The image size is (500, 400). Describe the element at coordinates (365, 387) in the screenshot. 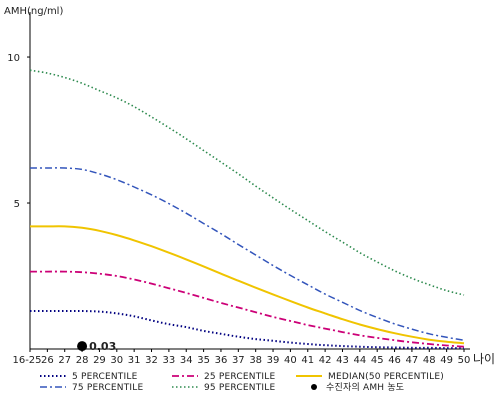

I see `legend-label: 수진자의 AMH 농도` at that location.